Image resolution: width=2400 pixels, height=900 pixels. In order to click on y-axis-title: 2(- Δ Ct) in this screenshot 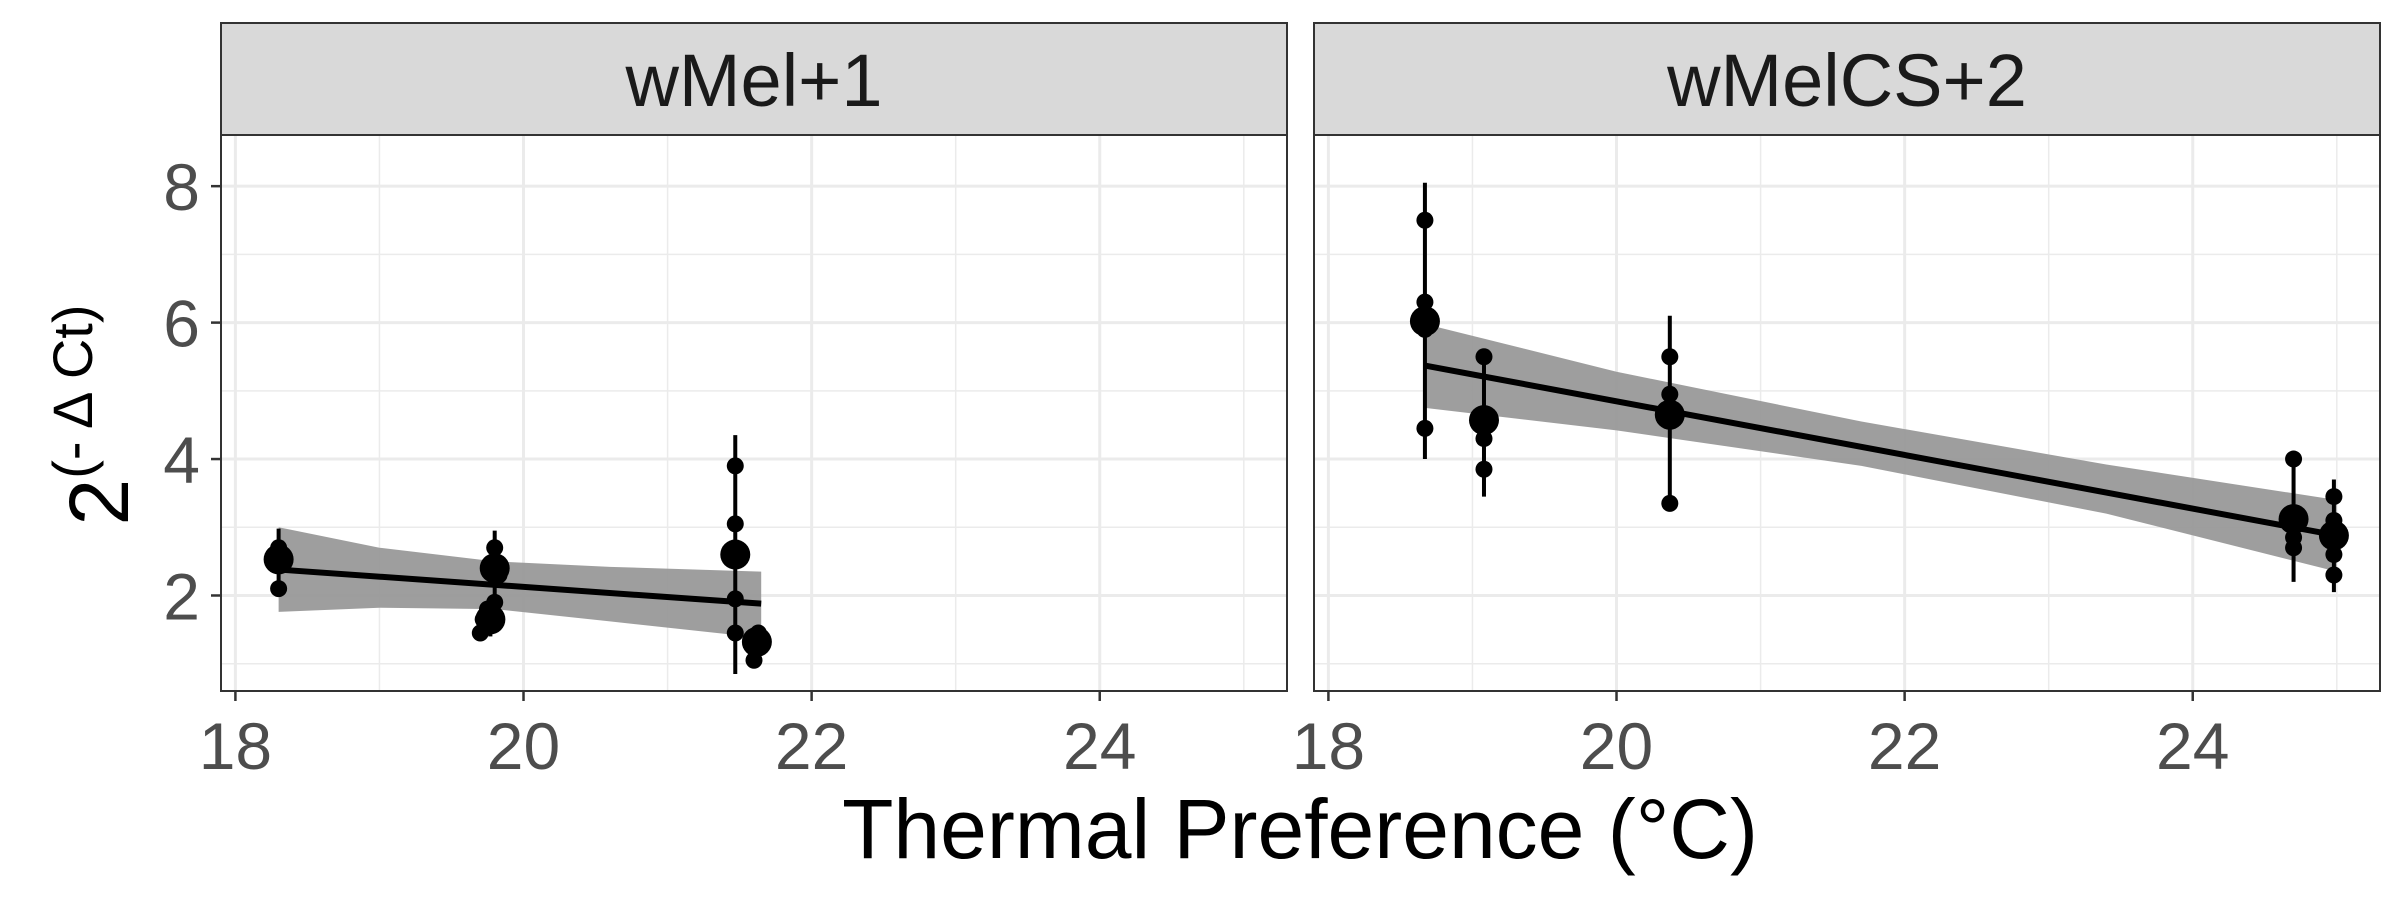, I will do `click(93, 414)`.